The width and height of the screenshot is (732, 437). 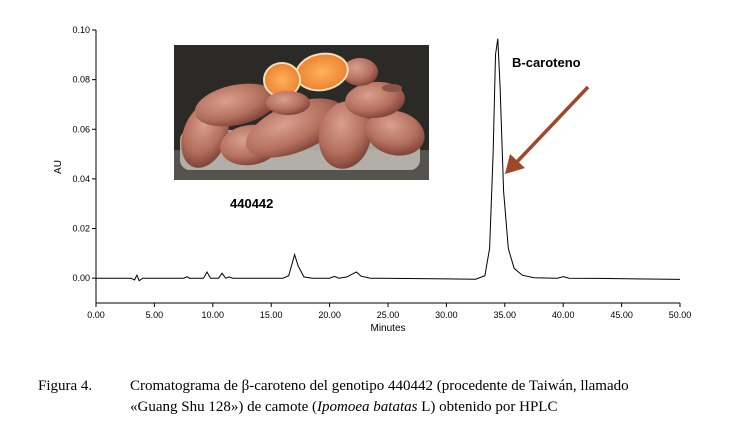 I want to click on caption-species: Ipomoea batatas, so click(x=367, y=407).